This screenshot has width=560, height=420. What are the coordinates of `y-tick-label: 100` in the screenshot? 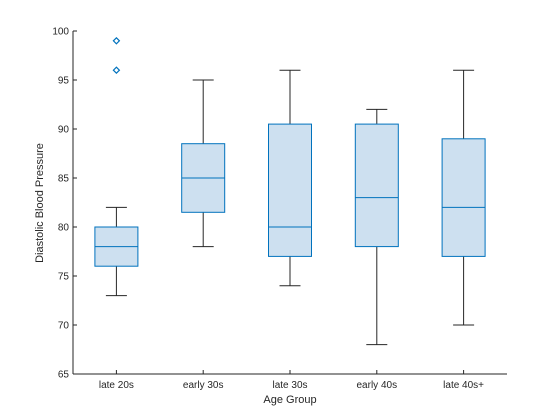 It's located at (60, 32).